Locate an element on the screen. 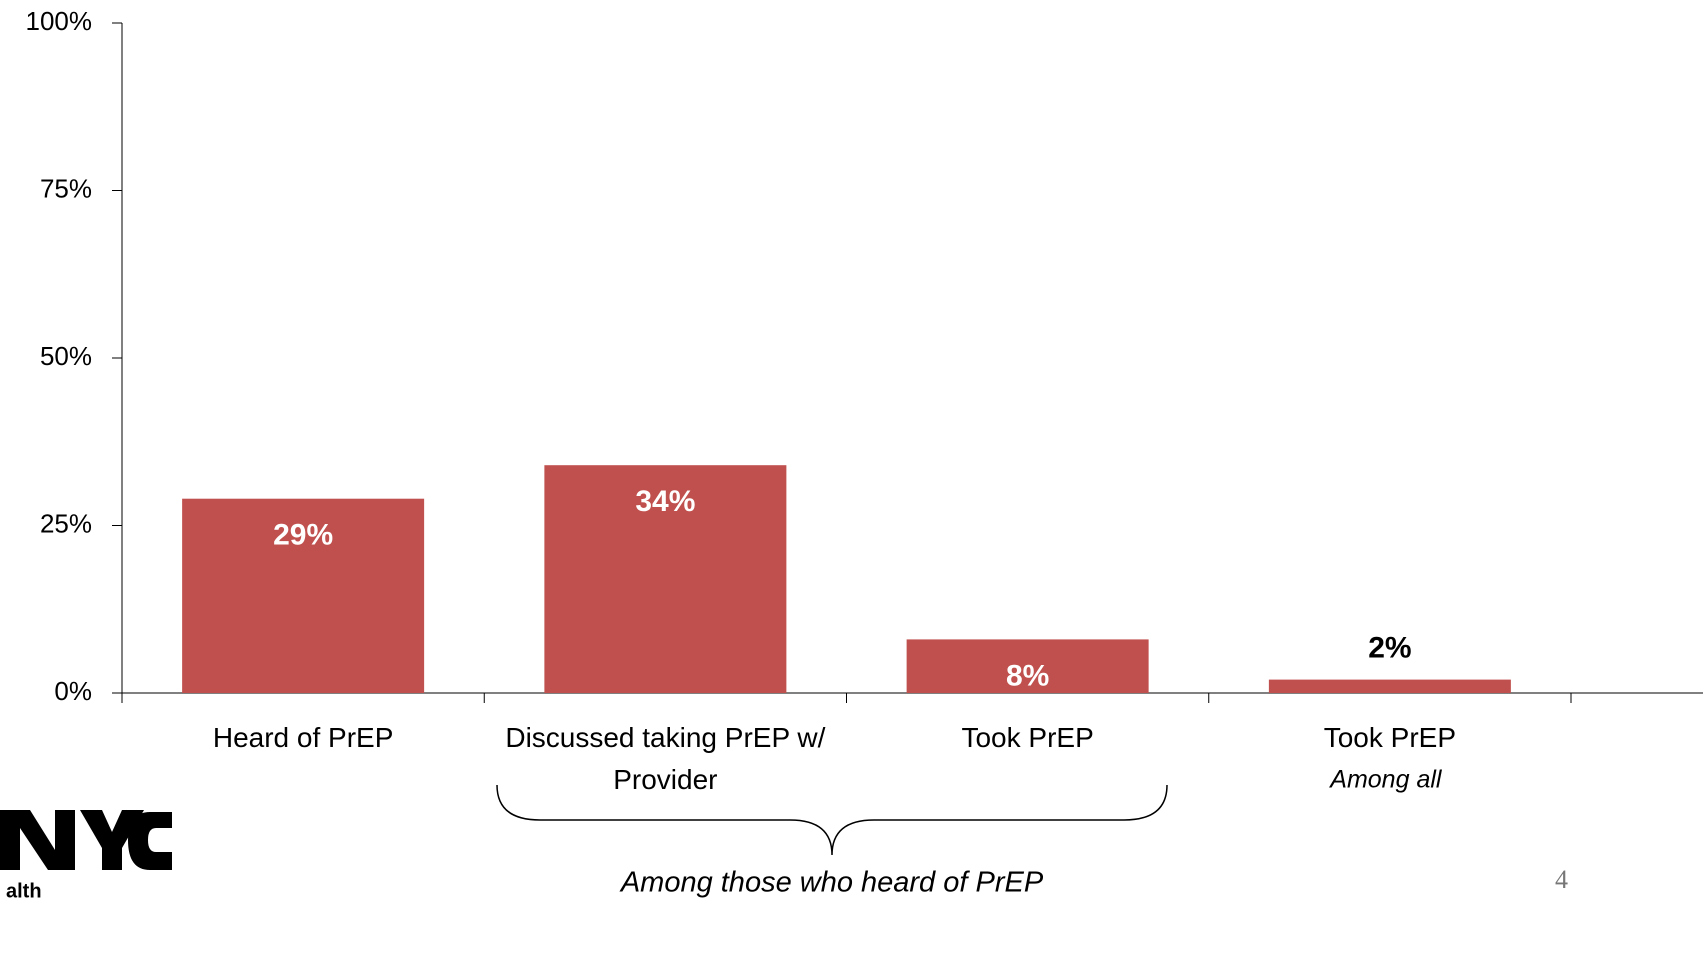 The image size is (1703, 977). y-tick-label: 25% is located at coordinates (66, 523).